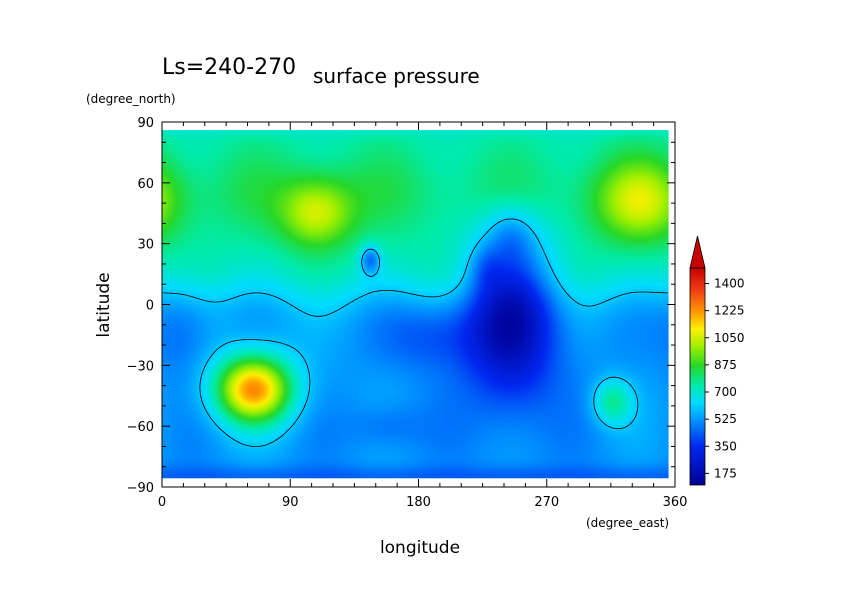 The height and width of the screenshot is (595, 842). I want to click on y-tick-label: −60, so click(140, 427).